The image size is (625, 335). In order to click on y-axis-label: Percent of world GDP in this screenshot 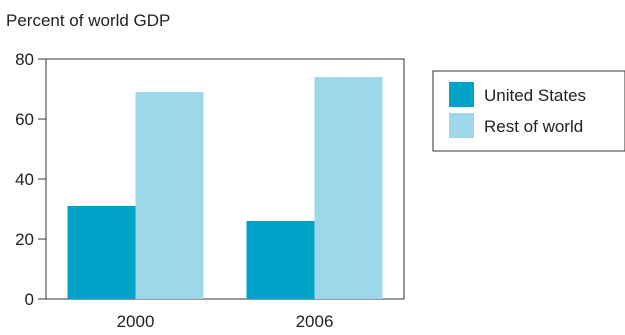, I will do `click(88, 20)`.